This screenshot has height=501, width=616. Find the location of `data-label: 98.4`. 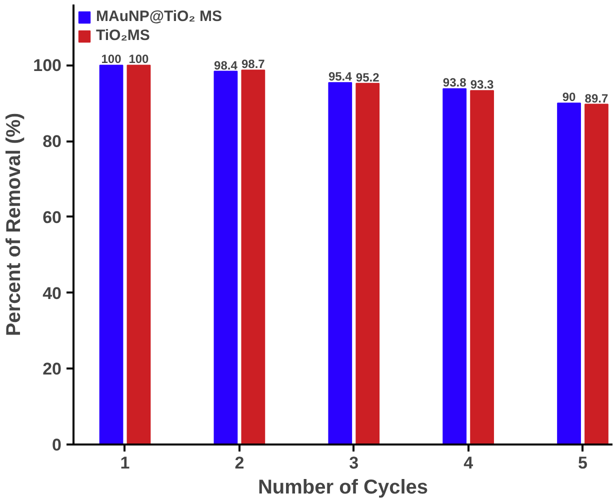

data-label: 98.4 is located at coordinates (226, 65).